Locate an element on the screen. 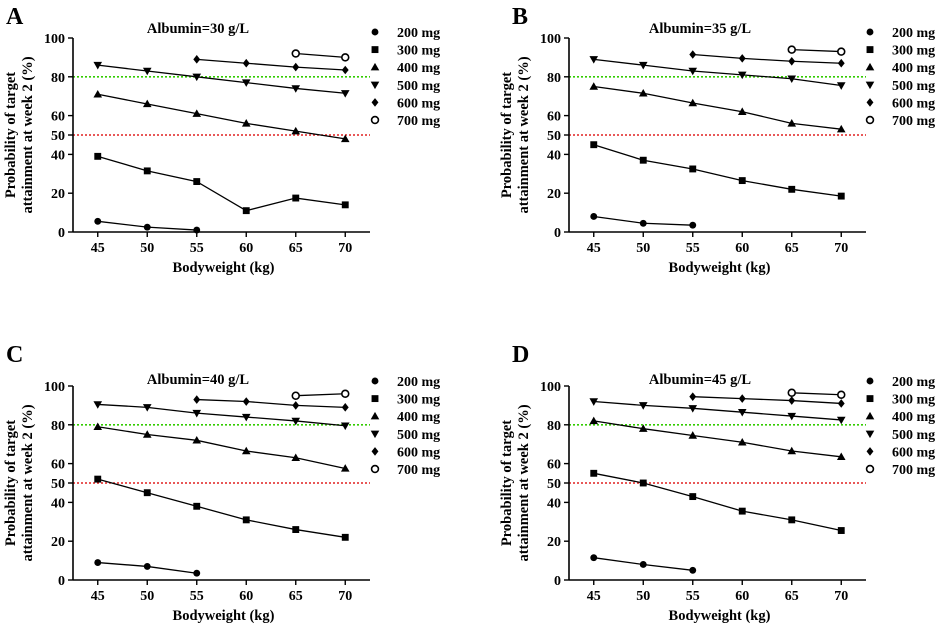  y-tick-label: 20 is located at coordinates (58, 542).